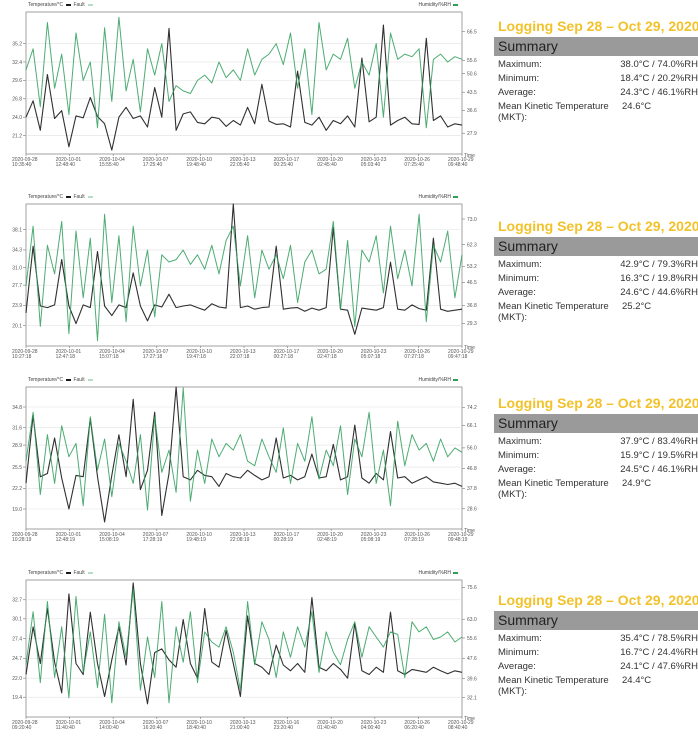 This screenshot has height=748, width=698. What do you see at coordinates (17, 251) in the screenshot?
I see `y-tick-label: 34.3` at bounding box center [17, 251].